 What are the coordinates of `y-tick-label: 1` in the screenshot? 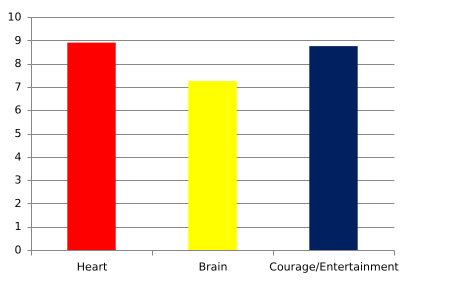 It's located at (18, 227).